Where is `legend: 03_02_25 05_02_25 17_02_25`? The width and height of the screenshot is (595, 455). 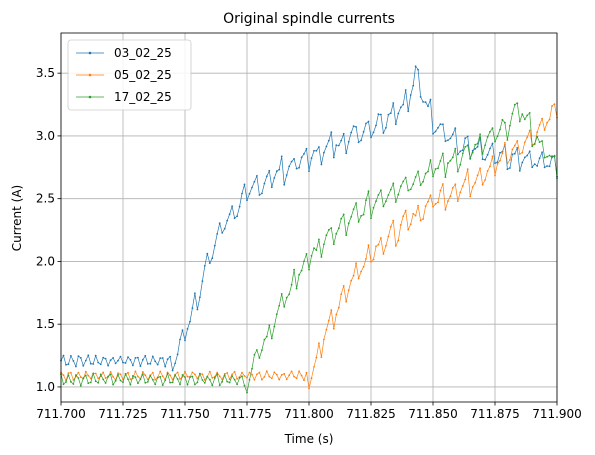 legend: 03_02_25 05_02_25 17_02_25 is located at coordinates (129, 75).